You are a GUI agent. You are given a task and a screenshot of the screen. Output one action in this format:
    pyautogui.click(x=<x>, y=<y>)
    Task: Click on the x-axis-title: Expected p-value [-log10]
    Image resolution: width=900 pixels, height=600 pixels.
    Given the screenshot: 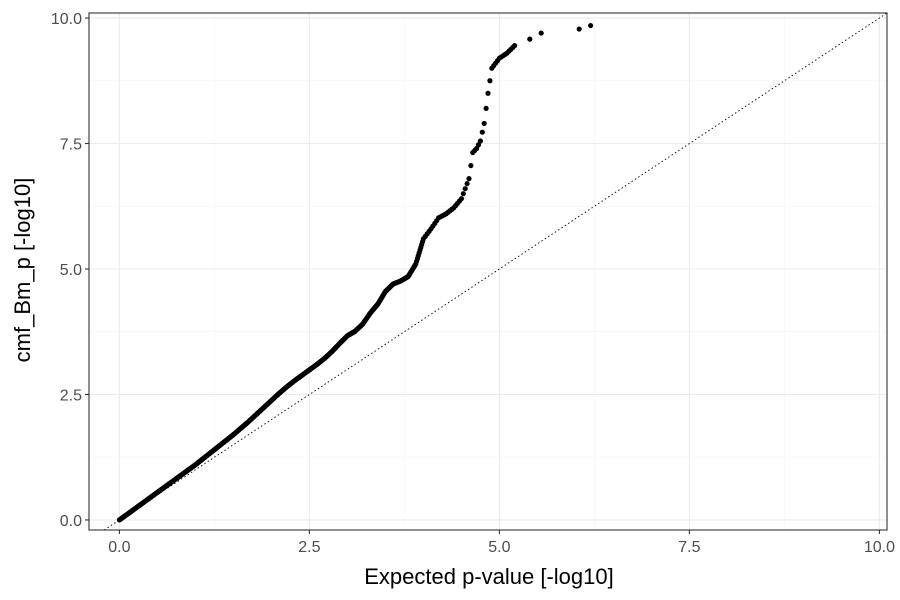 What is the action you would take?
    pyautogui.click(x=489, y=576)
    